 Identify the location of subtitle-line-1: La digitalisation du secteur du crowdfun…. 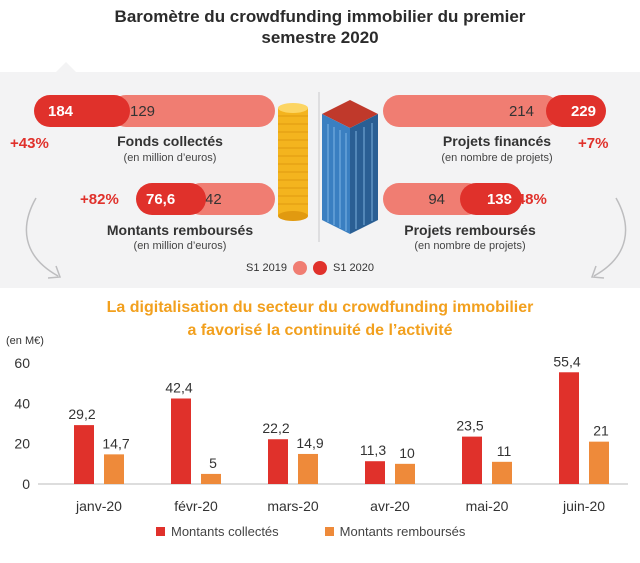
(320, 307).